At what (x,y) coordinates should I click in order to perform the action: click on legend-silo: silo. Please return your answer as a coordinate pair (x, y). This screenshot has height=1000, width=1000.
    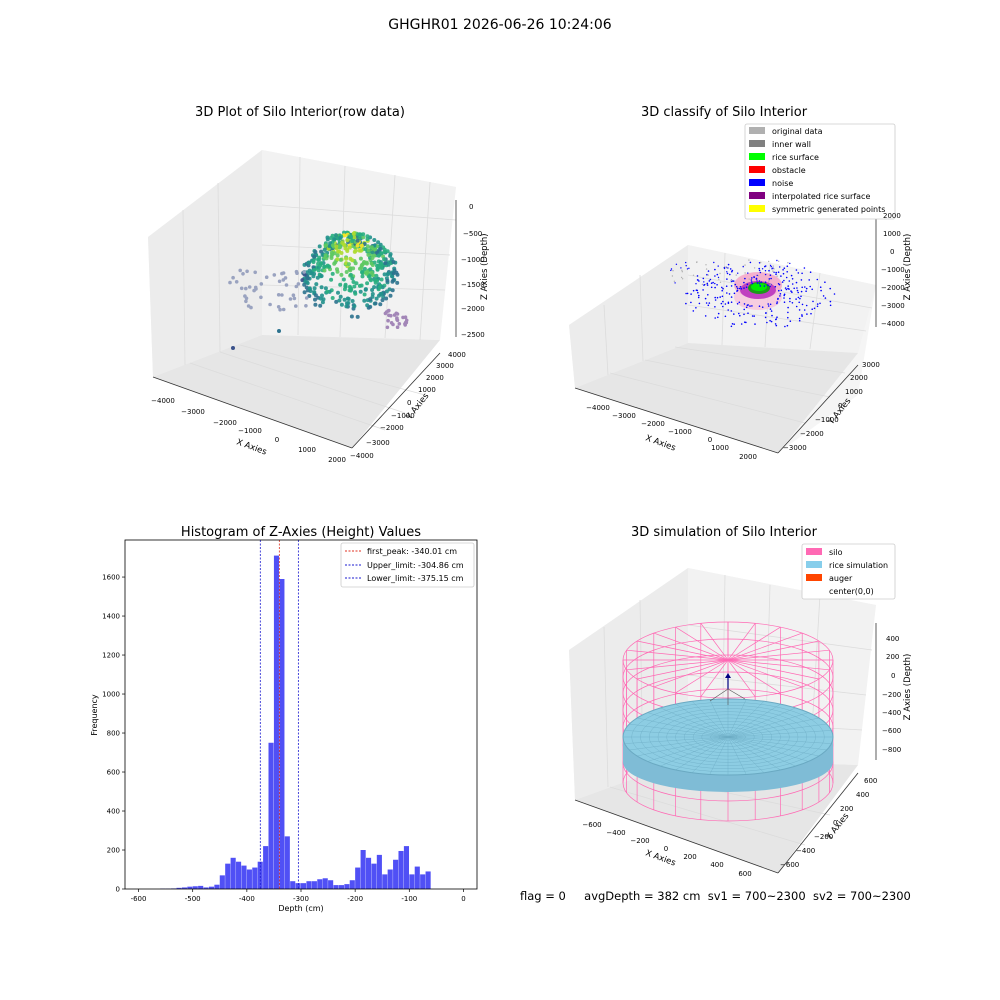
    Looking at the image, I should click on (836, 552).